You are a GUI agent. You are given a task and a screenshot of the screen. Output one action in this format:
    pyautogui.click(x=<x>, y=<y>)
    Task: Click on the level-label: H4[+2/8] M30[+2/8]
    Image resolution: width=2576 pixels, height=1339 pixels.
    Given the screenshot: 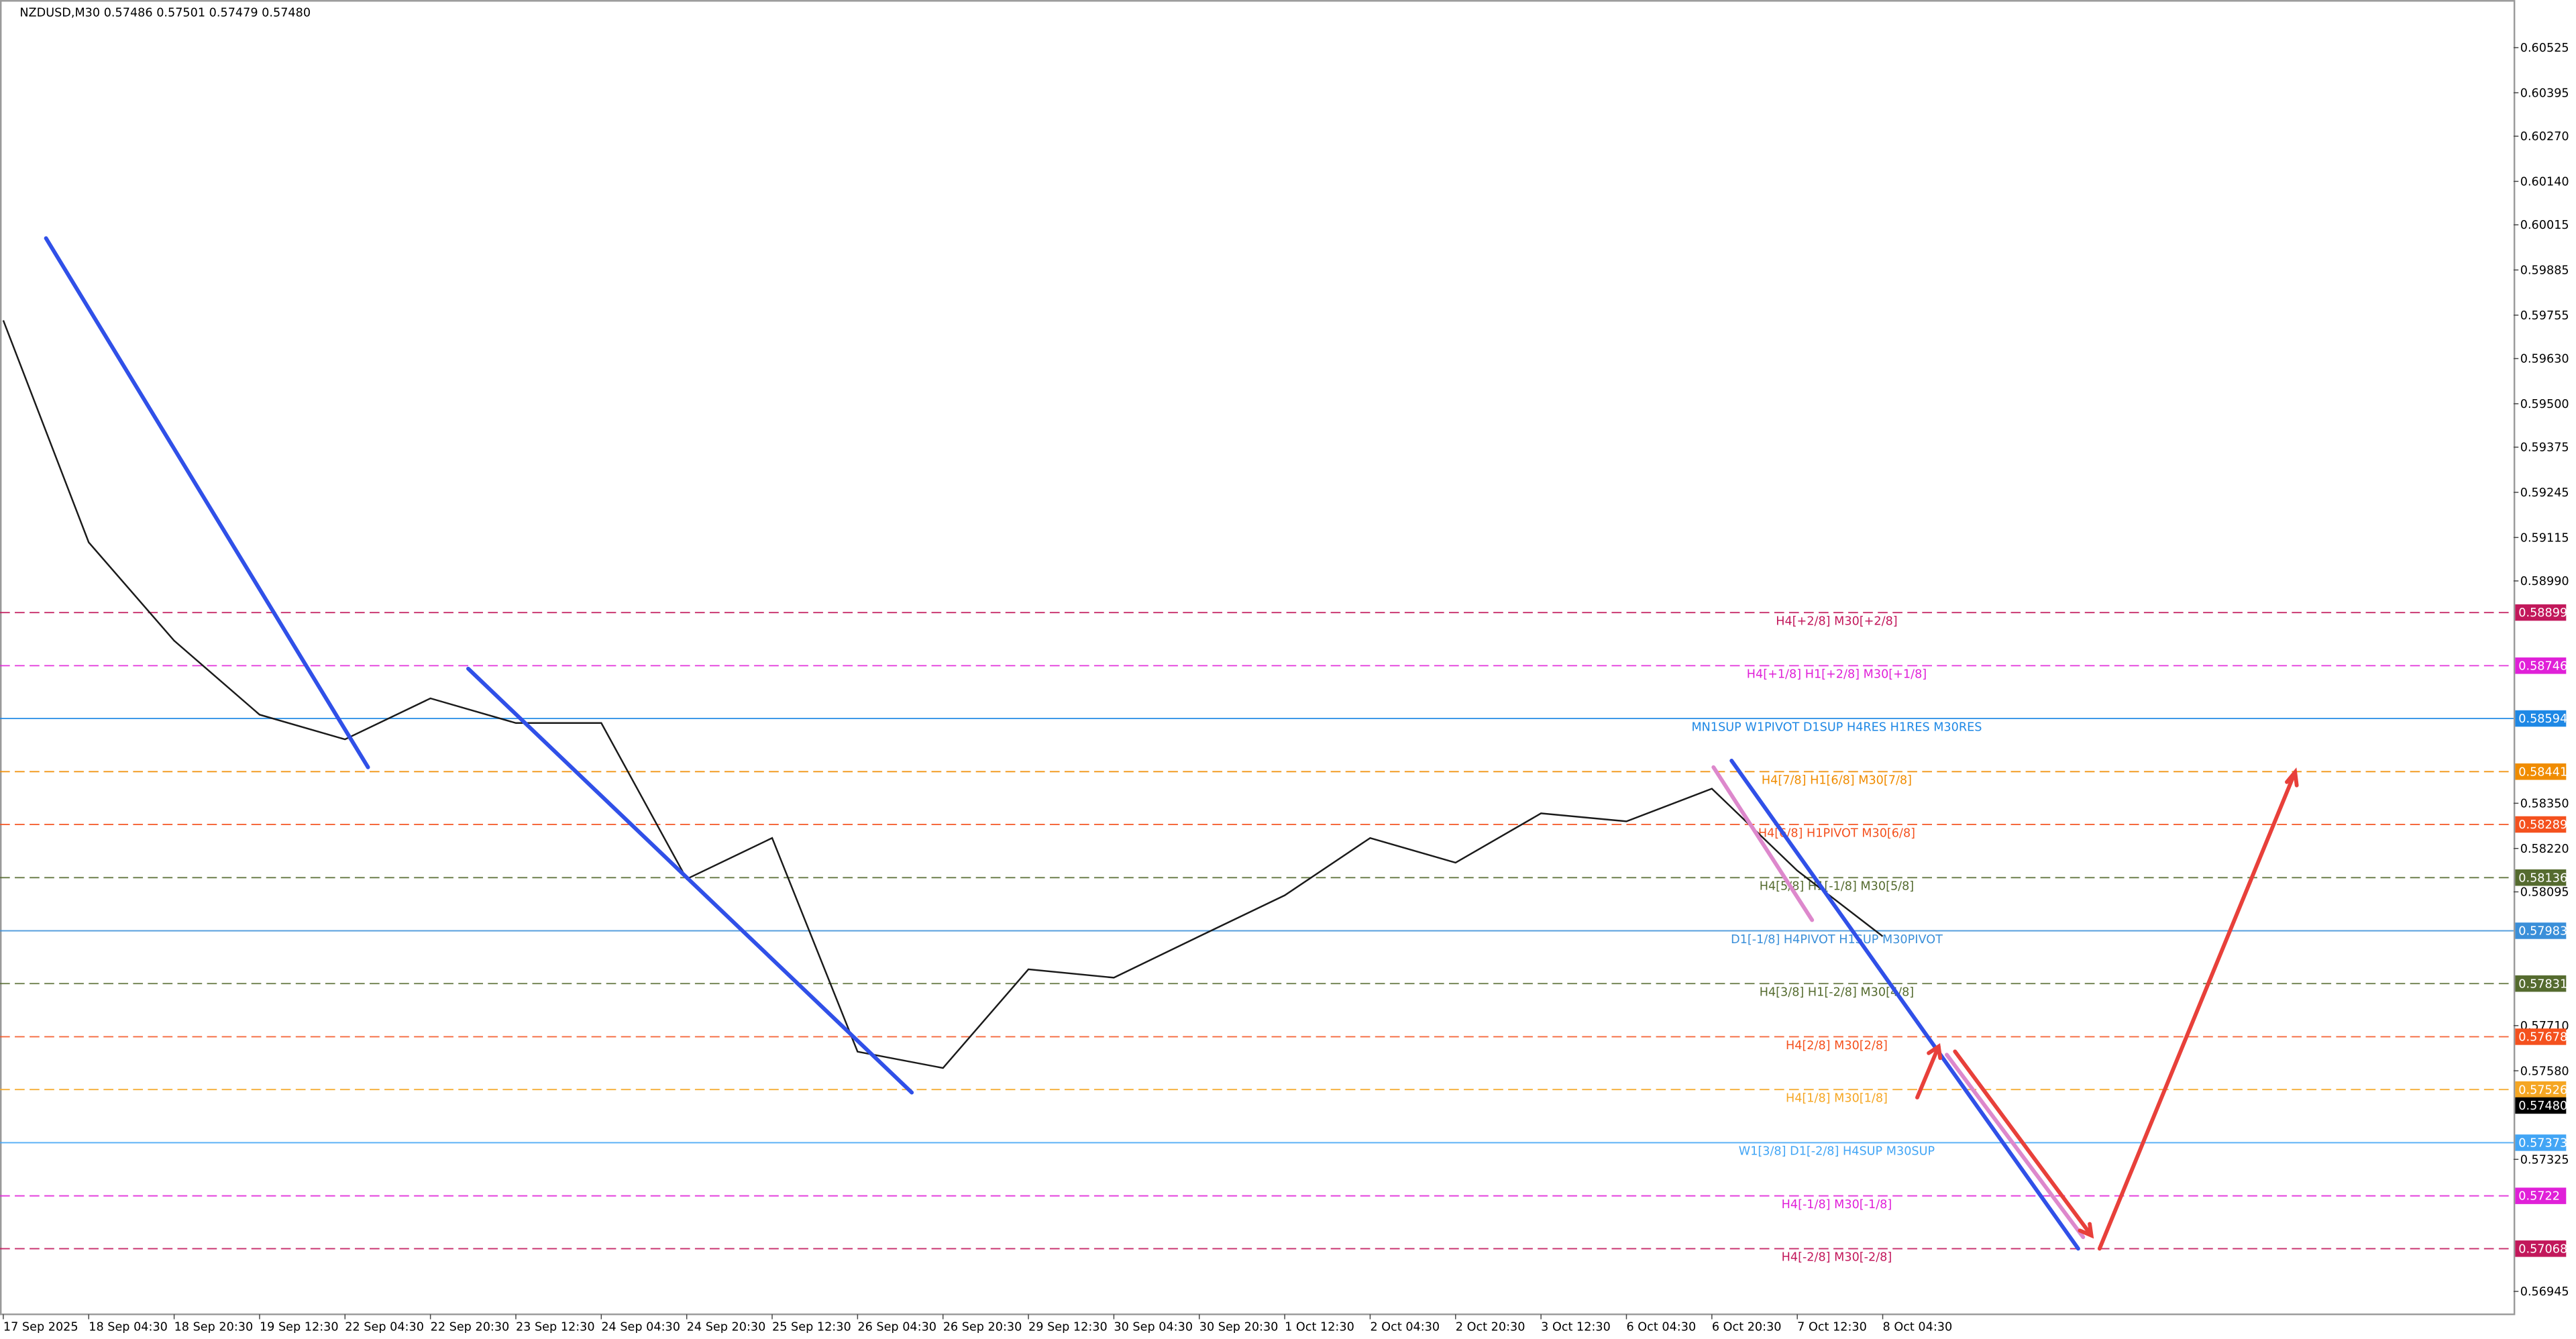 What is the action you would take?
    pyautogui.click(x=1836, y=621)
    